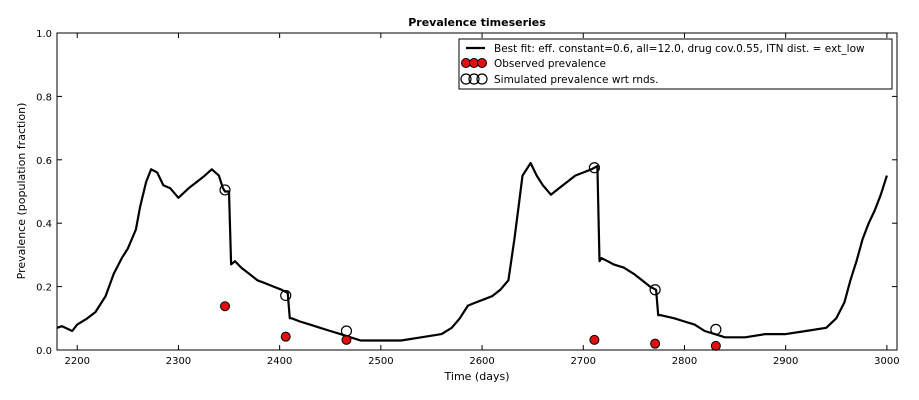  Describe the element at coordinates (44, 34) in the screenshot. I see `y-tick-label: 1.0` at that location.